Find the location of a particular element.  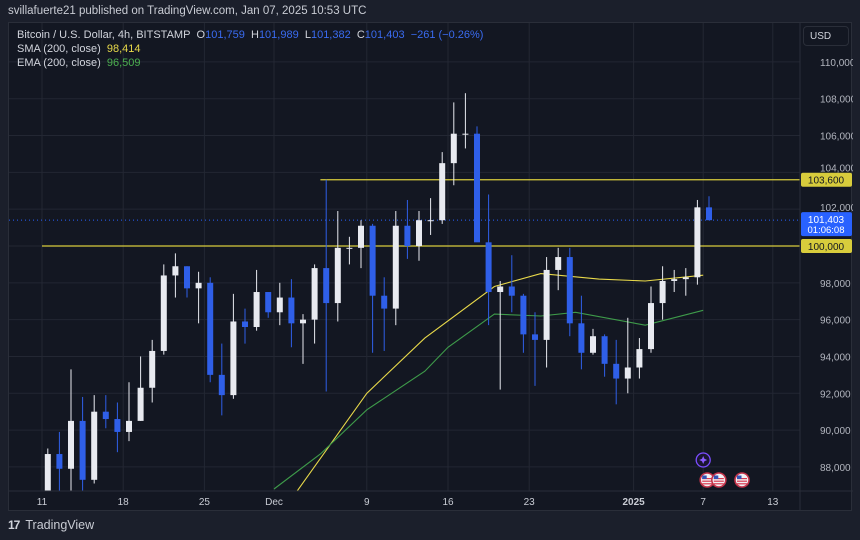

x-tick-label: 7 is located at coordinates (703, 502).